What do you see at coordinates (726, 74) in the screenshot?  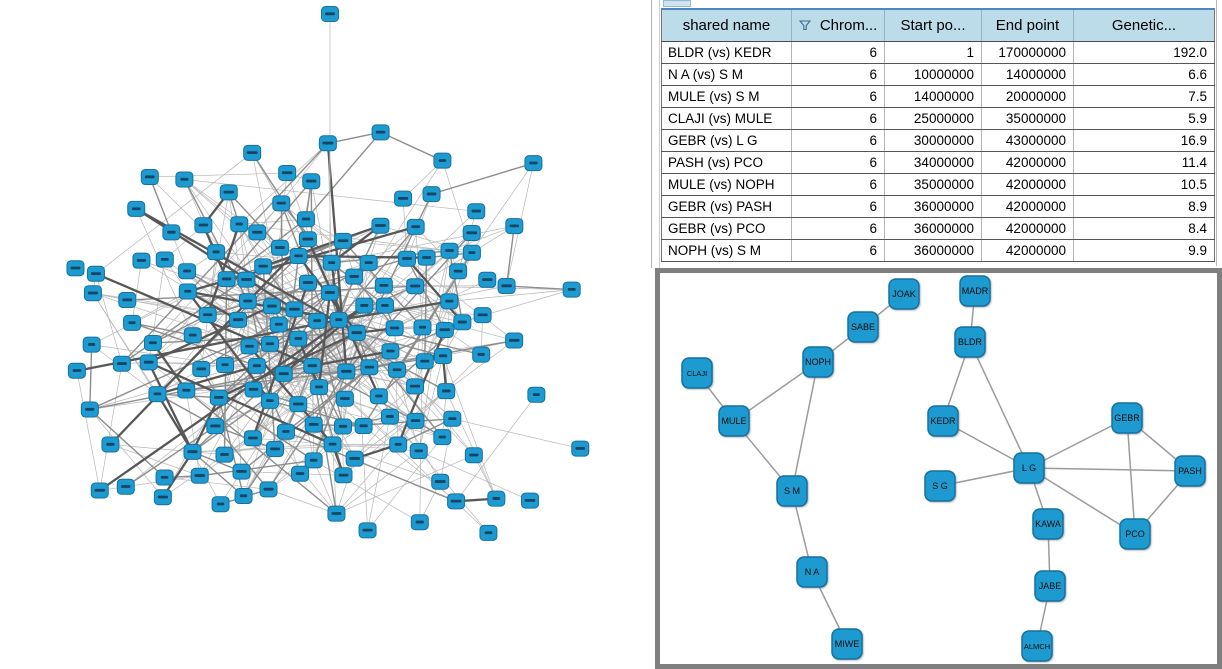 I see `table-cell: N A (vs) S M` at bounding box center [726, 74].